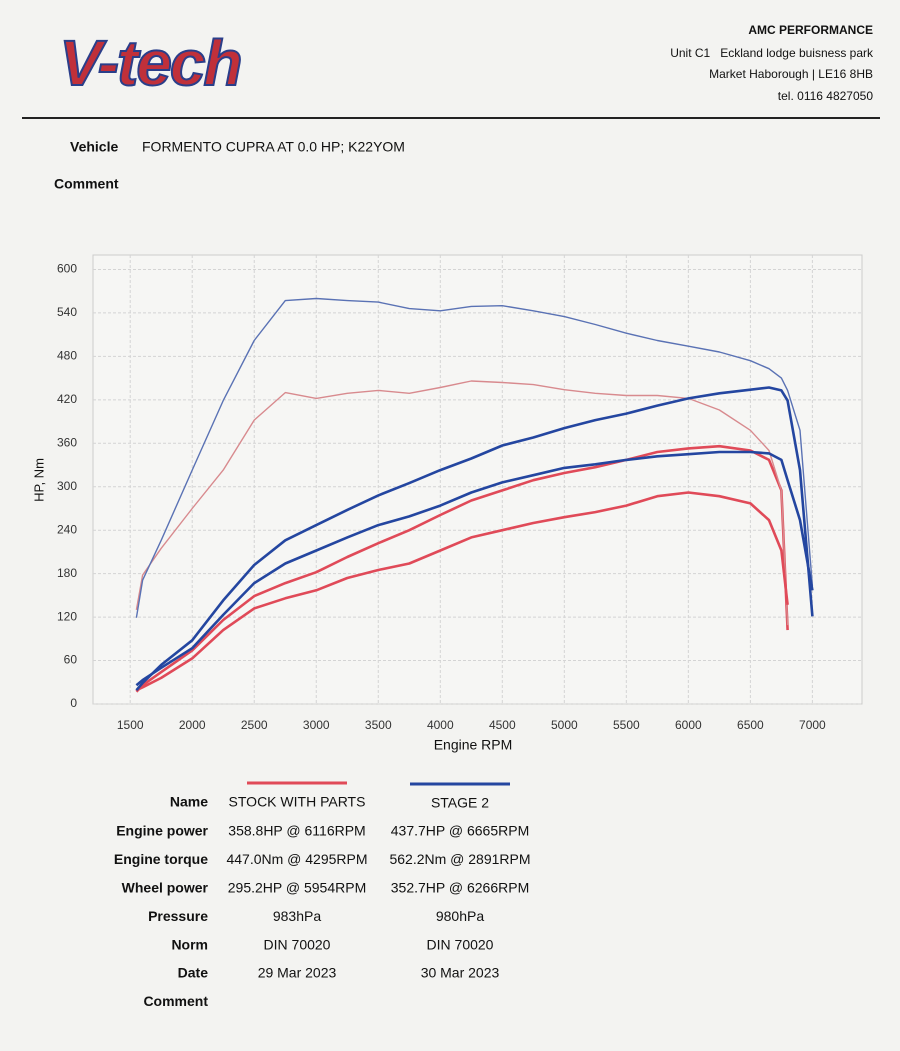 This screenshot has width=900, height=1051. Describe the element at coordinates (175, 1001) in the screenshot. I see `row-label: Comment` at that location.